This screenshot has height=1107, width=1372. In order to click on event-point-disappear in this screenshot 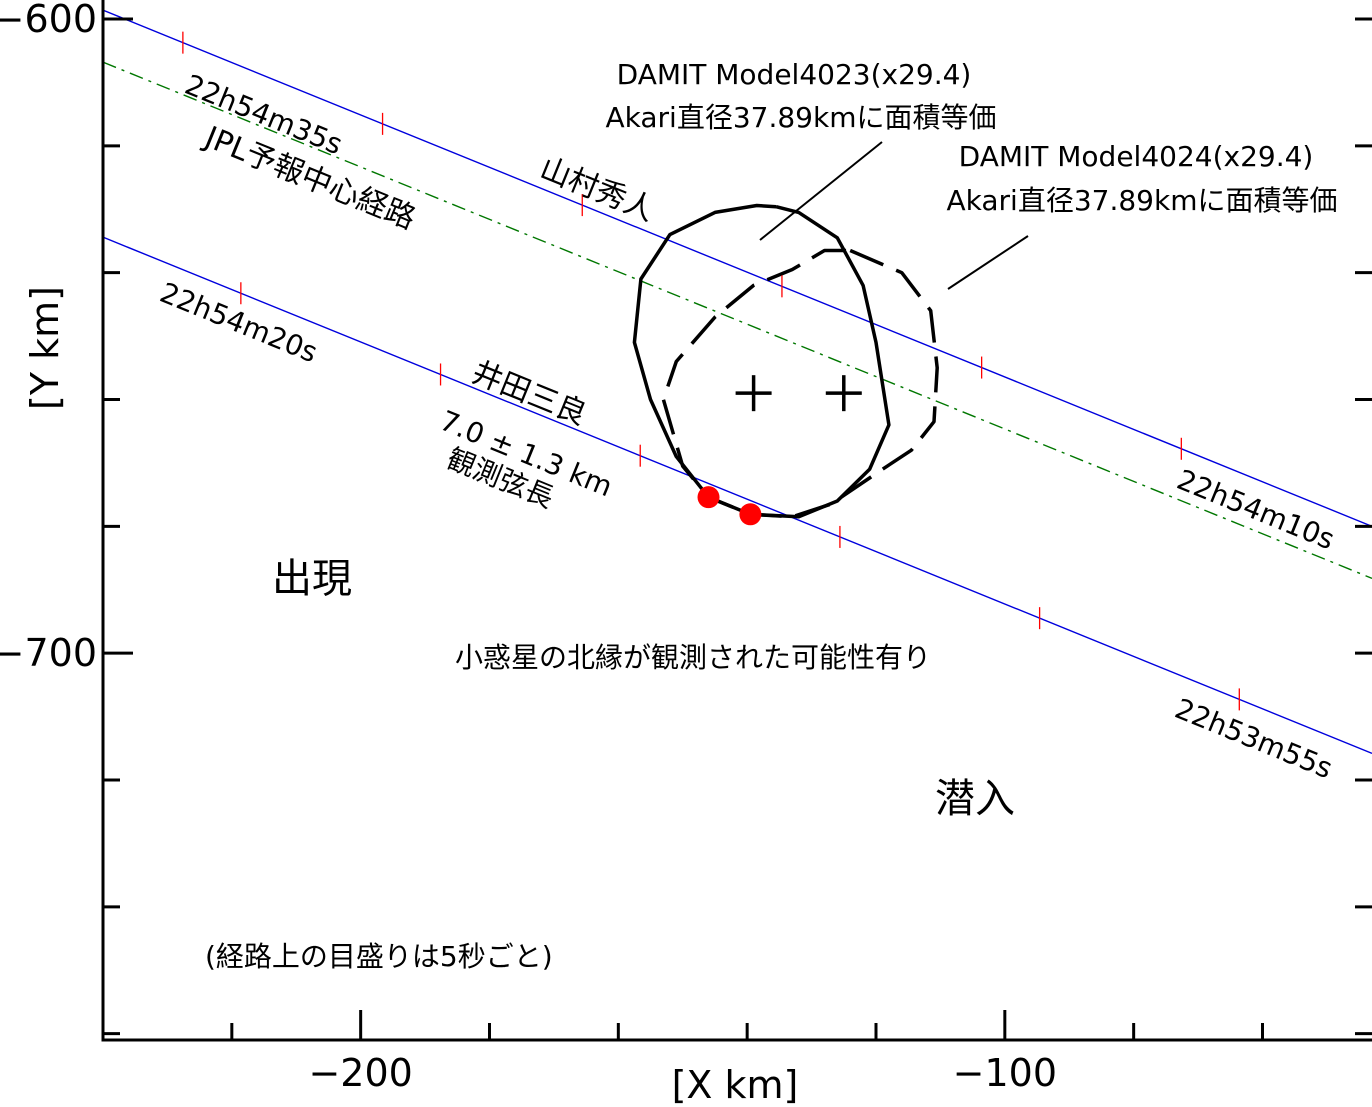, I will do `click(708, 497)`.